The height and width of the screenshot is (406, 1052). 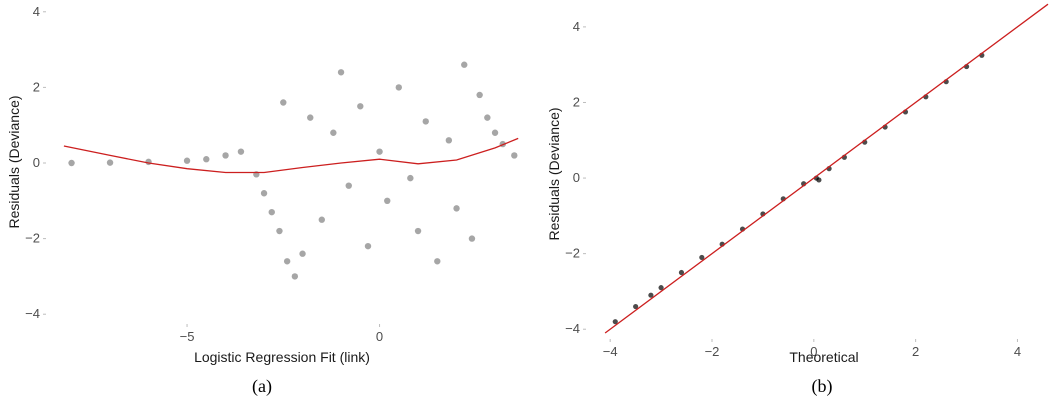 I want to click on panel-a-y-ticks: −4 −2 0 2 4, so click(x=35, y=162).